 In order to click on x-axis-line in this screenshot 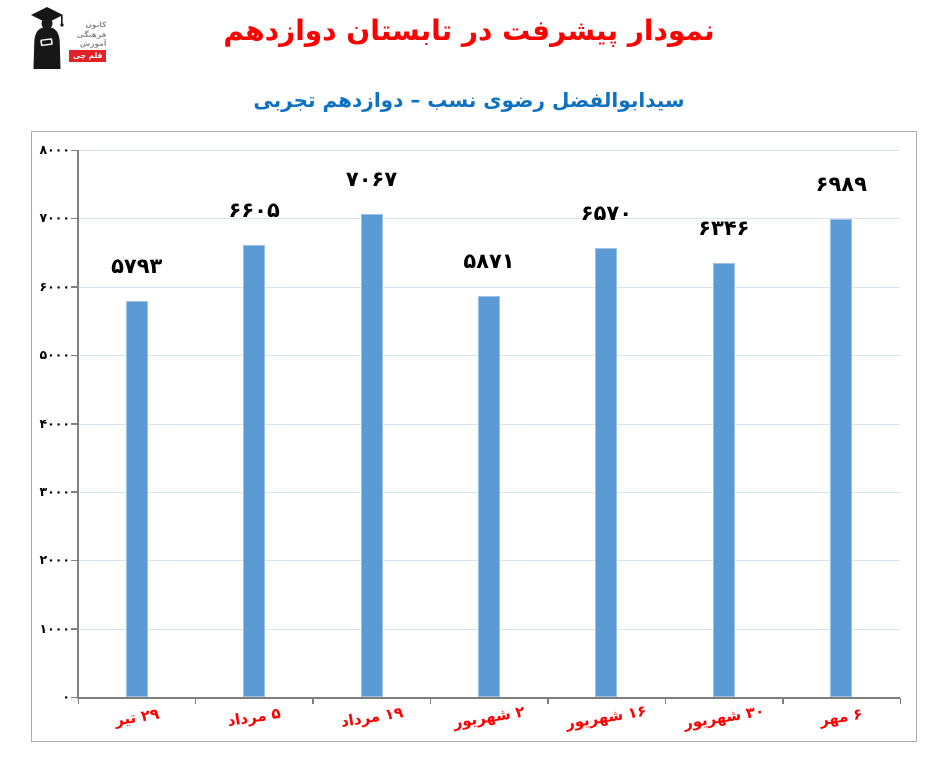, I will do `click(488, 698)`.